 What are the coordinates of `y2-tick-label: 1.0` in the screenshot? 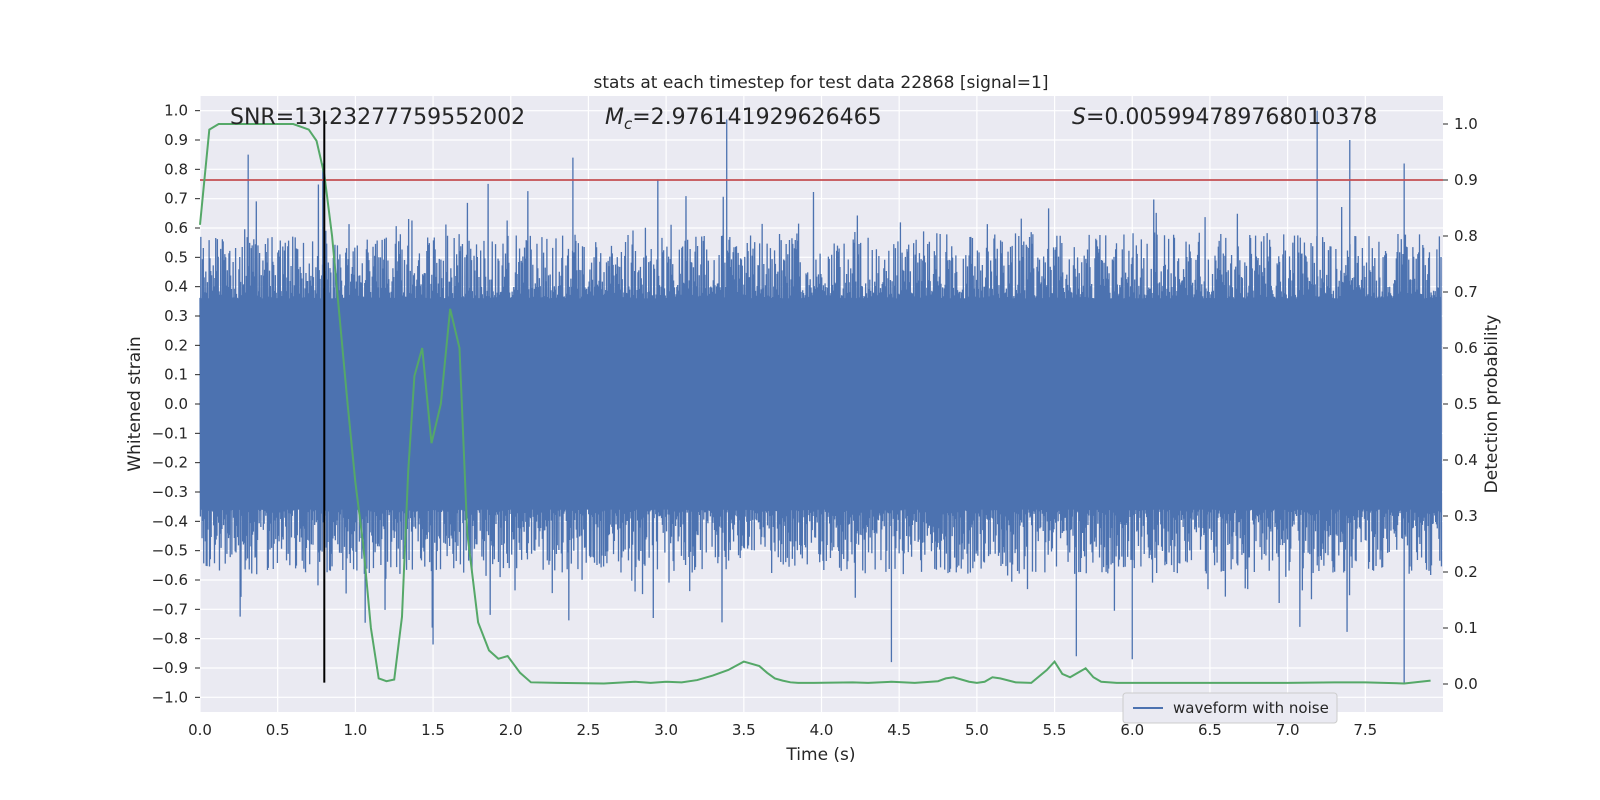 It's located at (1466, 124).